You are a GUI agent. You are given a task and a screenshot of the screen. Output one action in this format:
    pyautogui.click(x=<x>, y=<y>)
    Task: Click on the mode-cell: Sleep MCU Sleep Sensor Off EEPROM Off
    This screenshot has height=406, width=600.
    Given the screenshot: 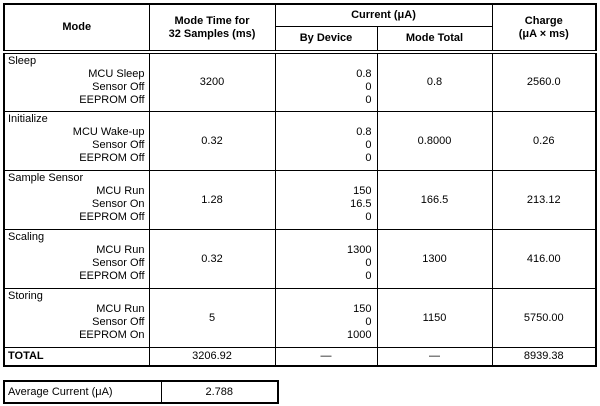 What is the action you would take?
    pyautogui.click(x=76, y=81)
    